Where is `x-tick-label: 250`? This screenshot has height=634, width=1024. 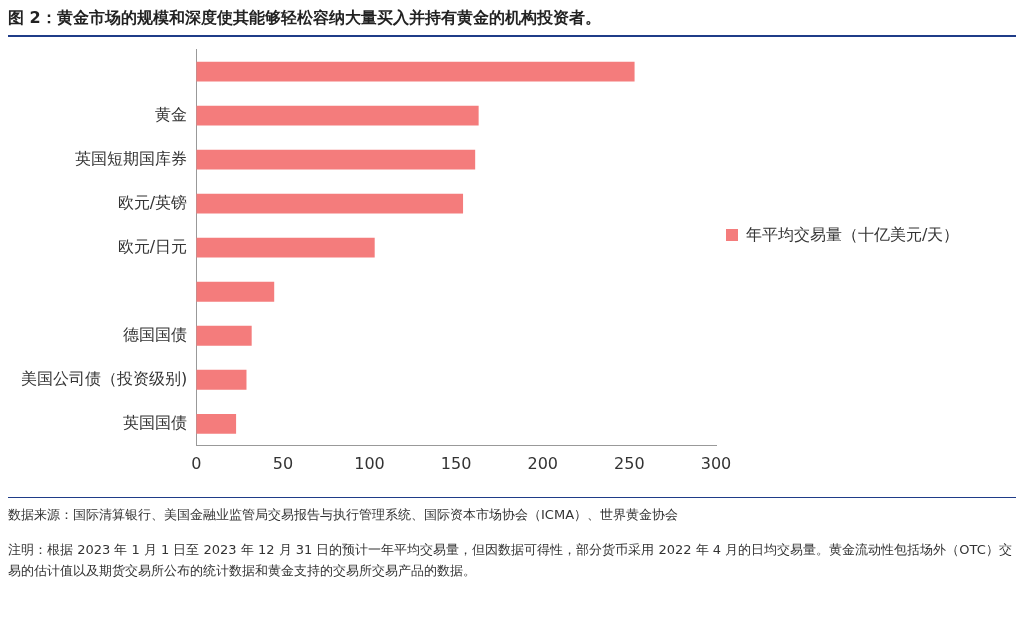 x-tick-label: 250 is located at coordinates (629, 463).